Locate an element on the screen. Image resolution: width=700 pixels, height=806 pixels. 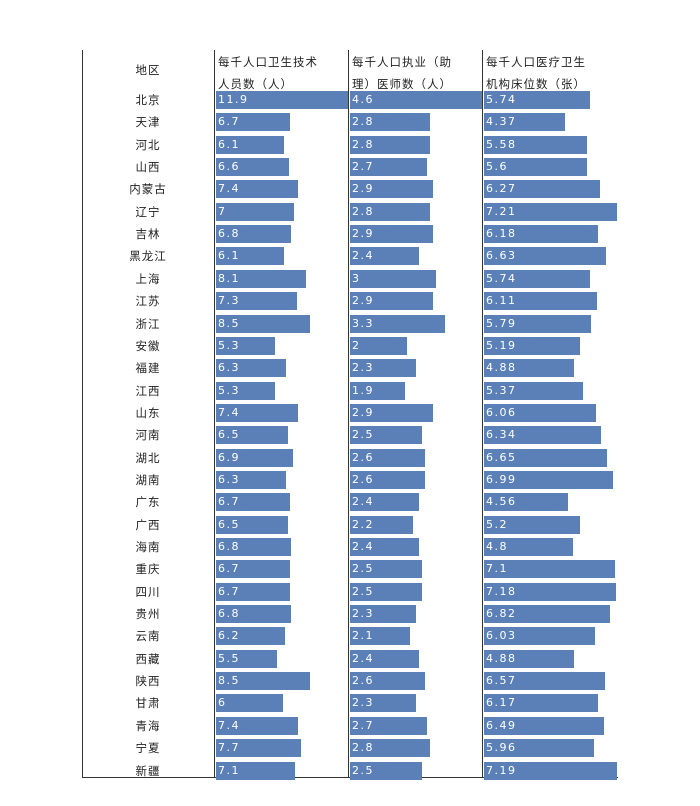
bar-value-label: 3.3 is located at coordinates (363, 323).